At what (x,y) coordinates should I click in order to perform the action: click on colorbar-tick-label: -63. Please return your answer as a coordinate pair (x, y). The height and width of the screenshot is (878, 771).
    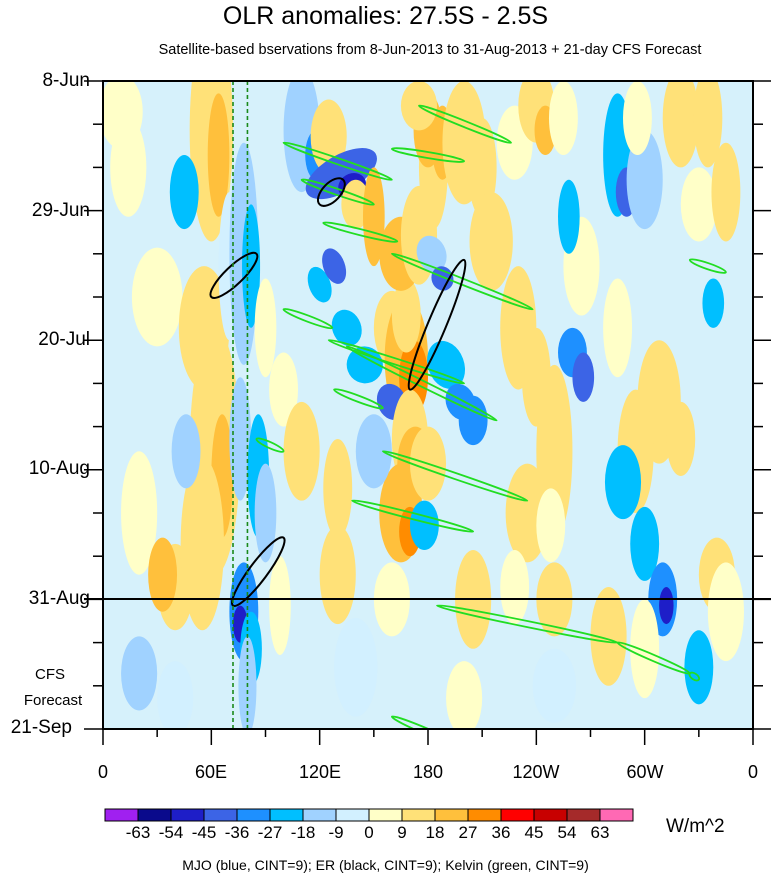
    Looking at the image, I should click on (138, 832).